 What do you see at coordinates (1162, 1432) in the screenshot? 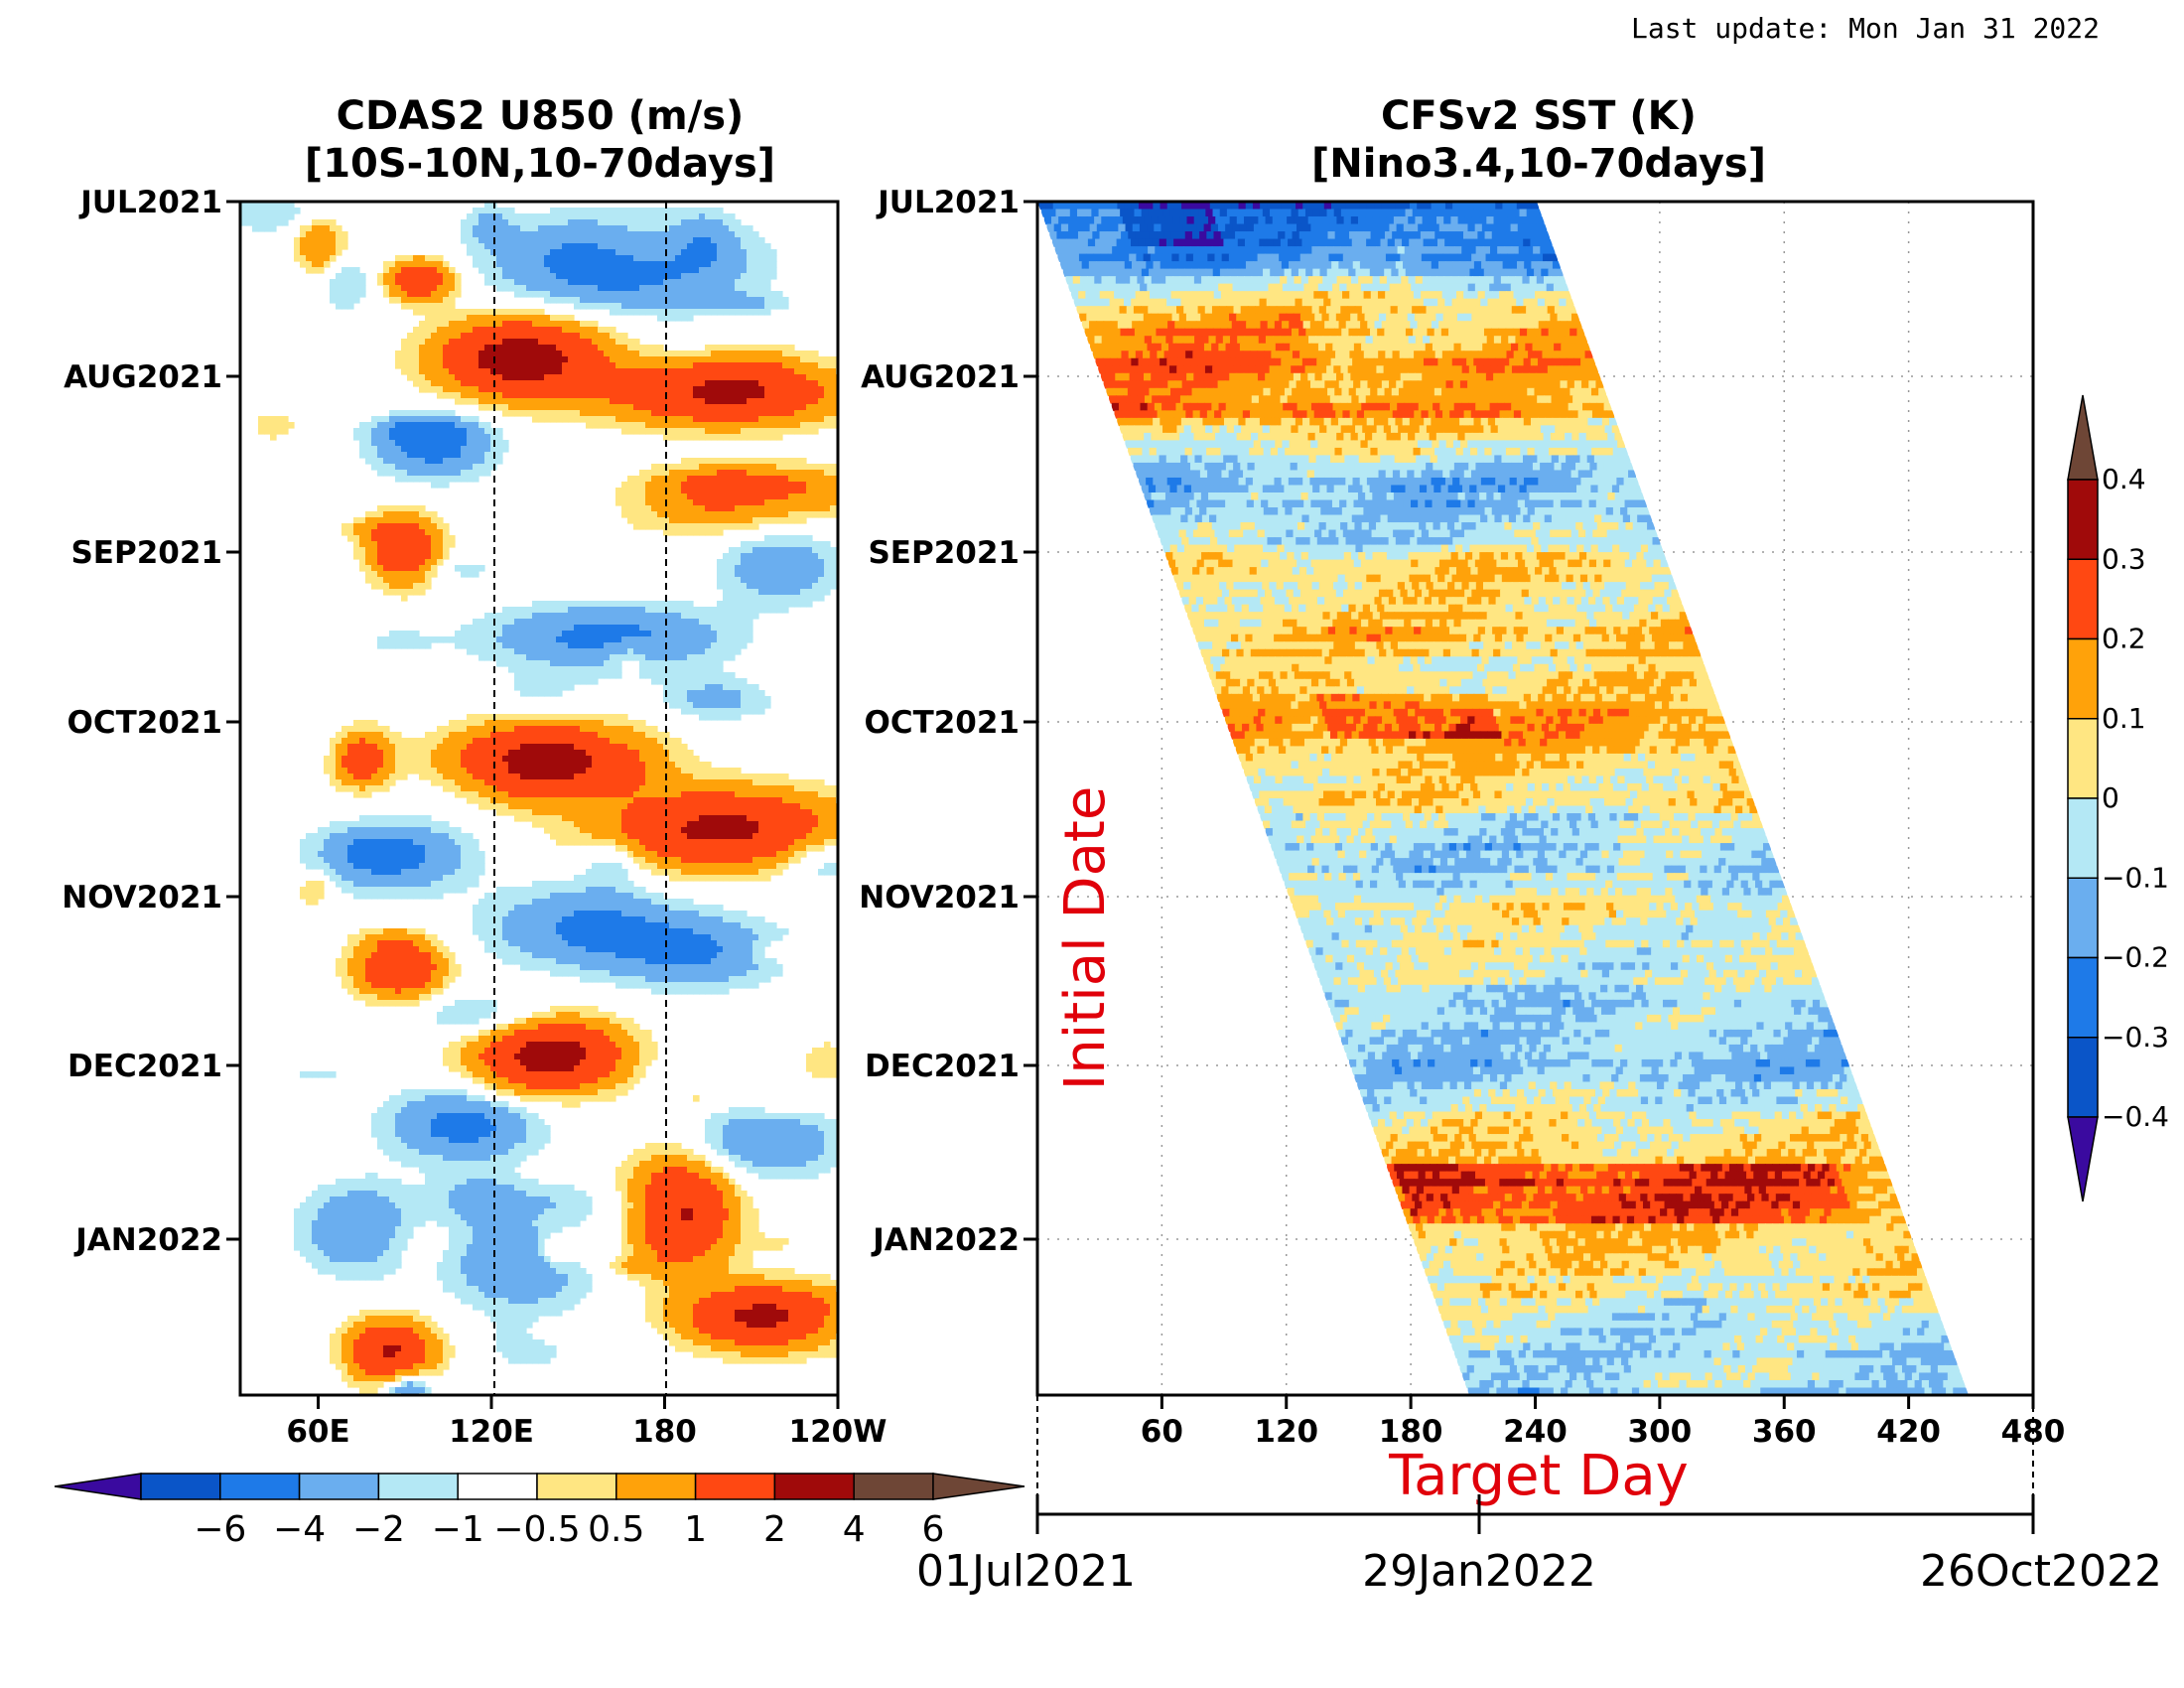
I see `sst-xtick-label: 60` at bounding box center [1162, 1432].